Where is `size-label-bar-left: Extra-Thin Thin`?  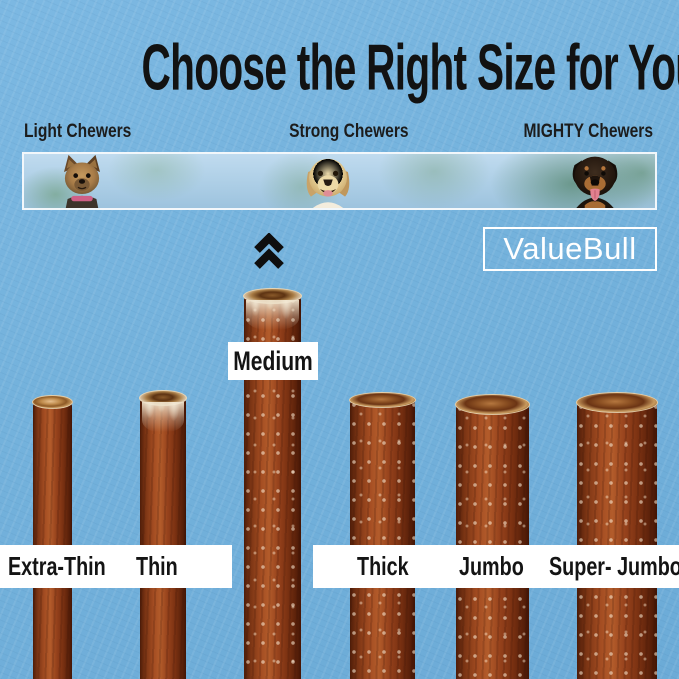 size-label-bar-left: Extra-Thin Thin is located at coordinates (116, 566).